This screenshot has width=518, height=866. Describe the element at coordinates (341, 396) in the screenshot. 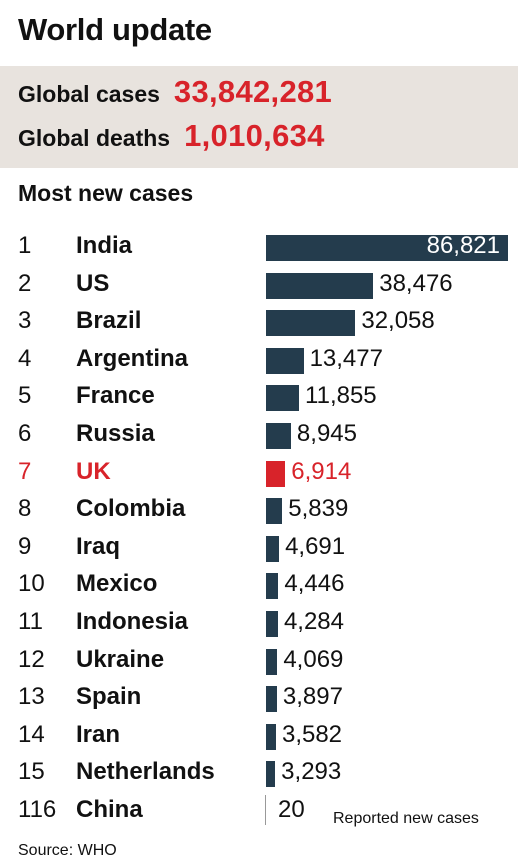

I see `value-label: 11,855` at that location.